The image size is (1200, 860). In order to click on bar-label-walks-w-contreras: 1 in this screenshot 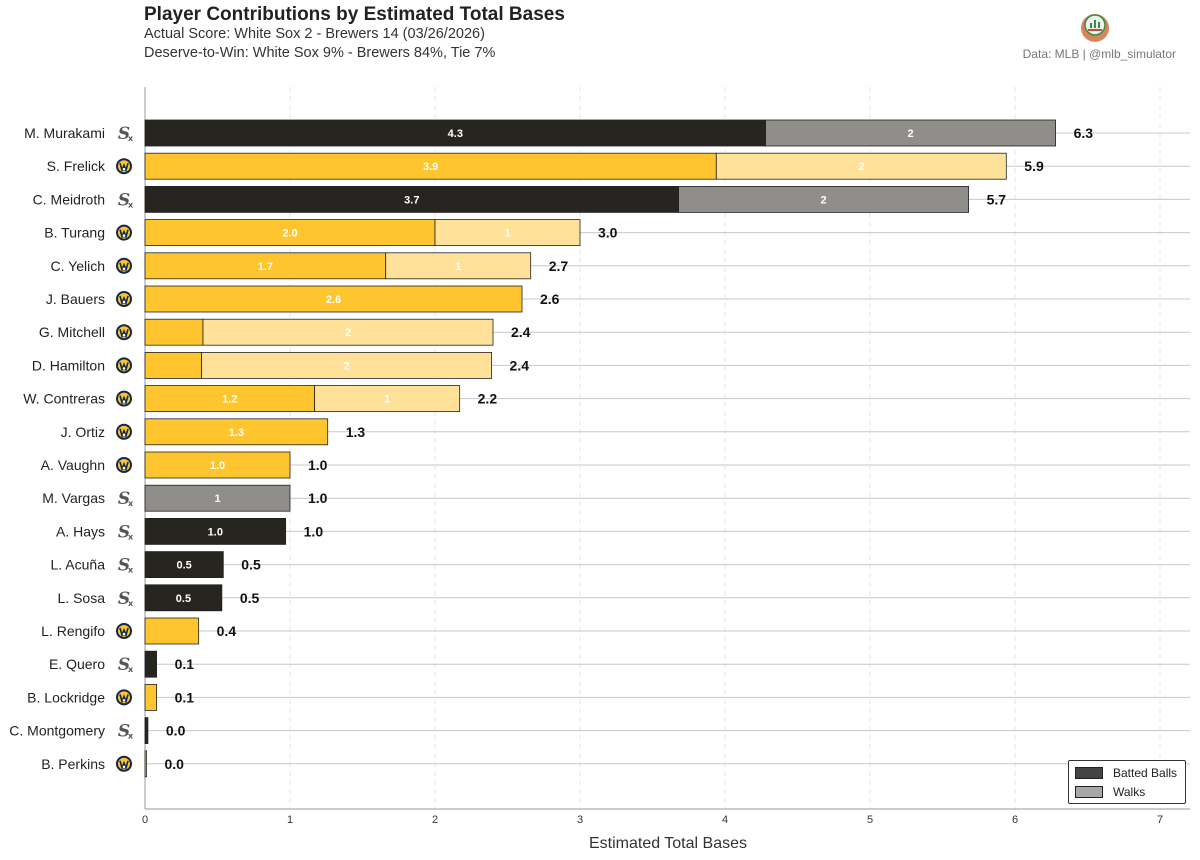, I will do `click(387, 400)`.